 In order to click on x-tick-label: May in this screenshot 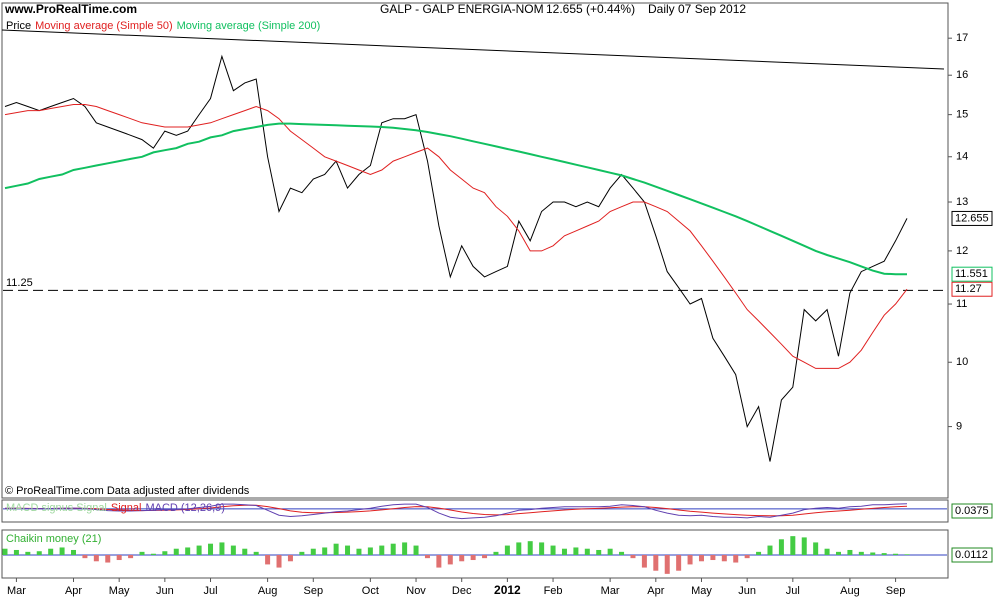, I will do `click(119, 591)`.